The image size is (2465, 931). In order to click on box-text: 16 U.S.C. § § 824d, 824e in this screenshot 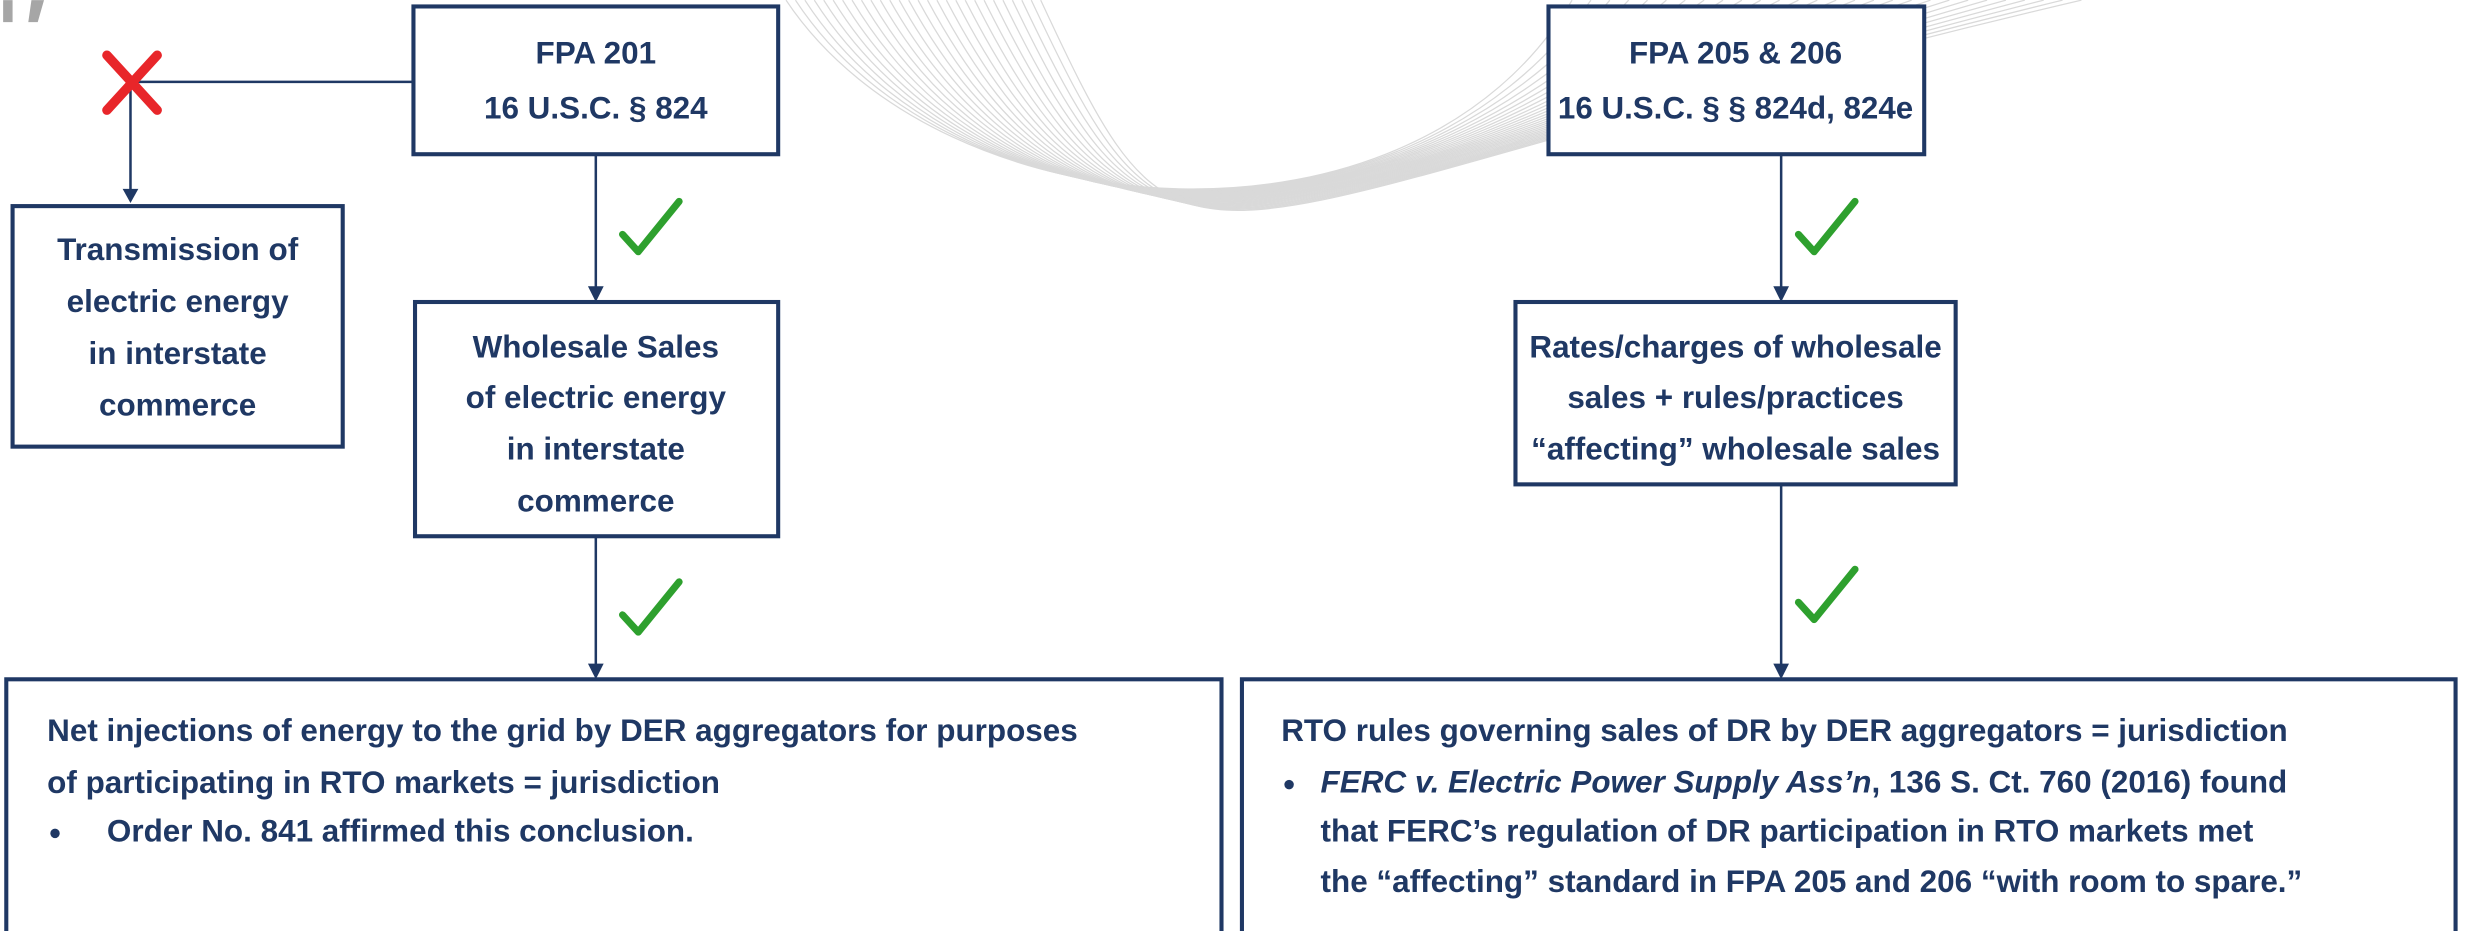, I will do `click(1735, 108)`.